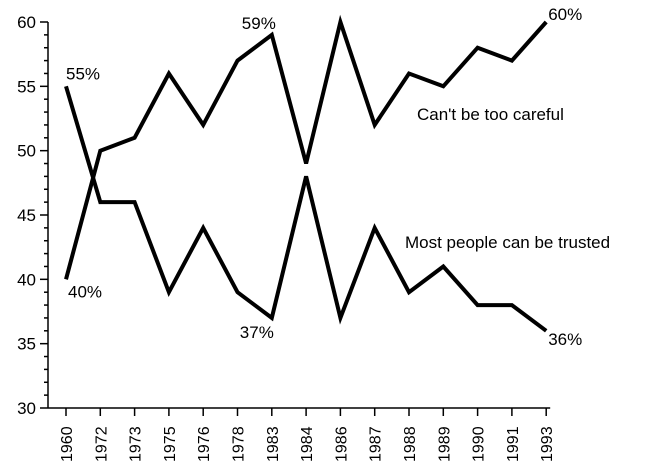  Describe the element at coordinates (26, 22) in the screenshot. I see `y-tick-label: 60` at that location.